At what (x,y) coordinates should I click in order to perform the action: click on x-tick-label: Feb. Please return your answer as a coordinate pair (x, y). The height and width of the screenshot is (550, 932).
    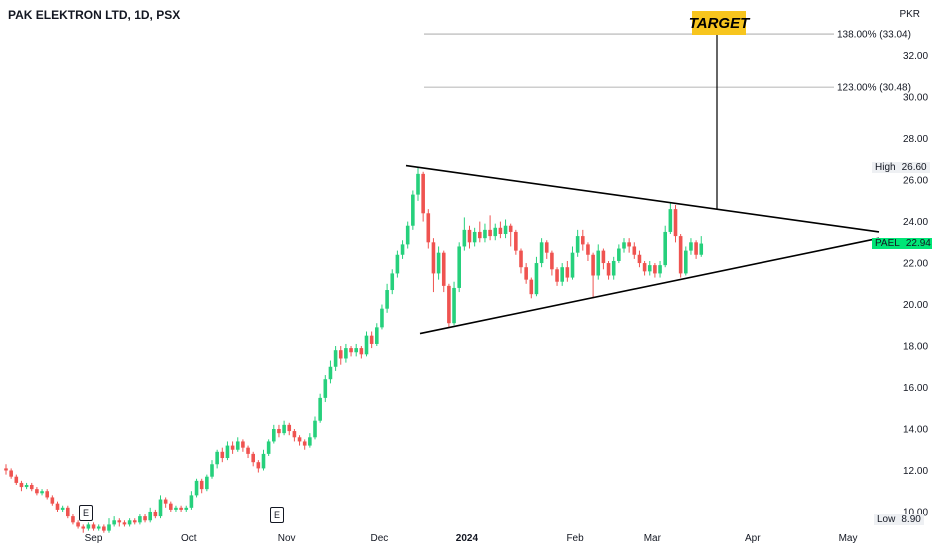
    Looking at the image, I should click on (575, 538).